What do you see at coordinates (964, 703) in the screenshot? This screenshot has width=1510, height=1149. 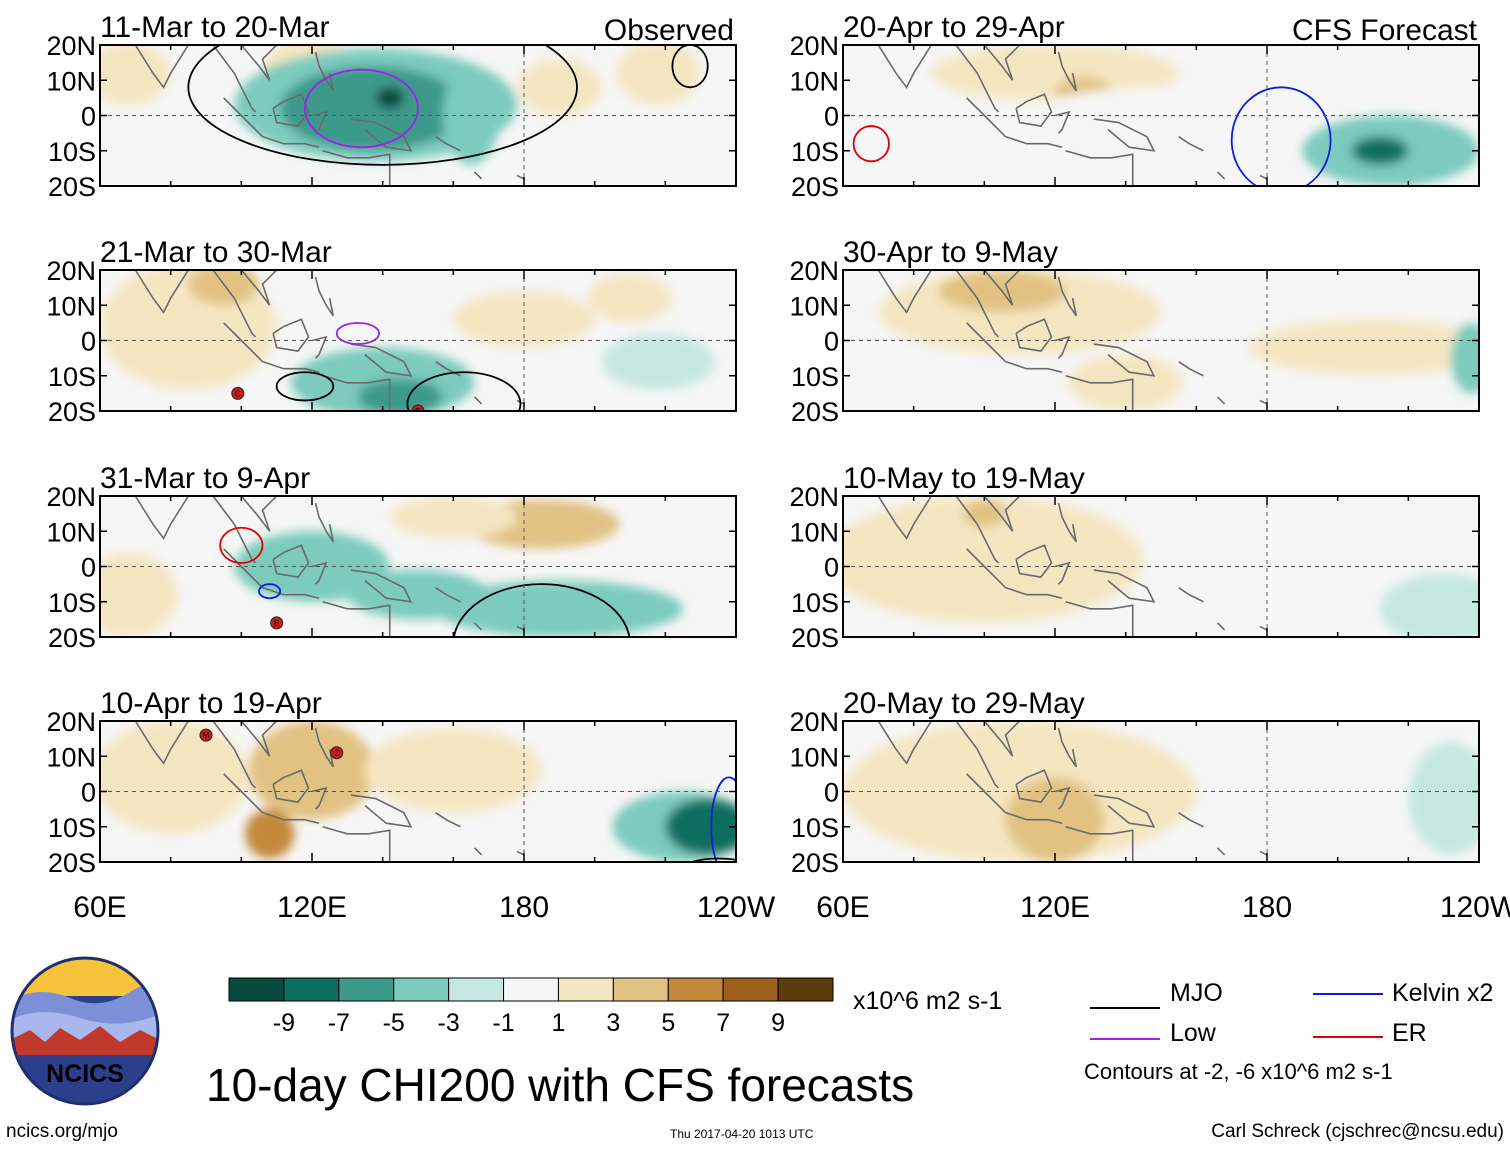 I see `panel-date-label: 20-May to 29-May` at bounding box center [964, 703].